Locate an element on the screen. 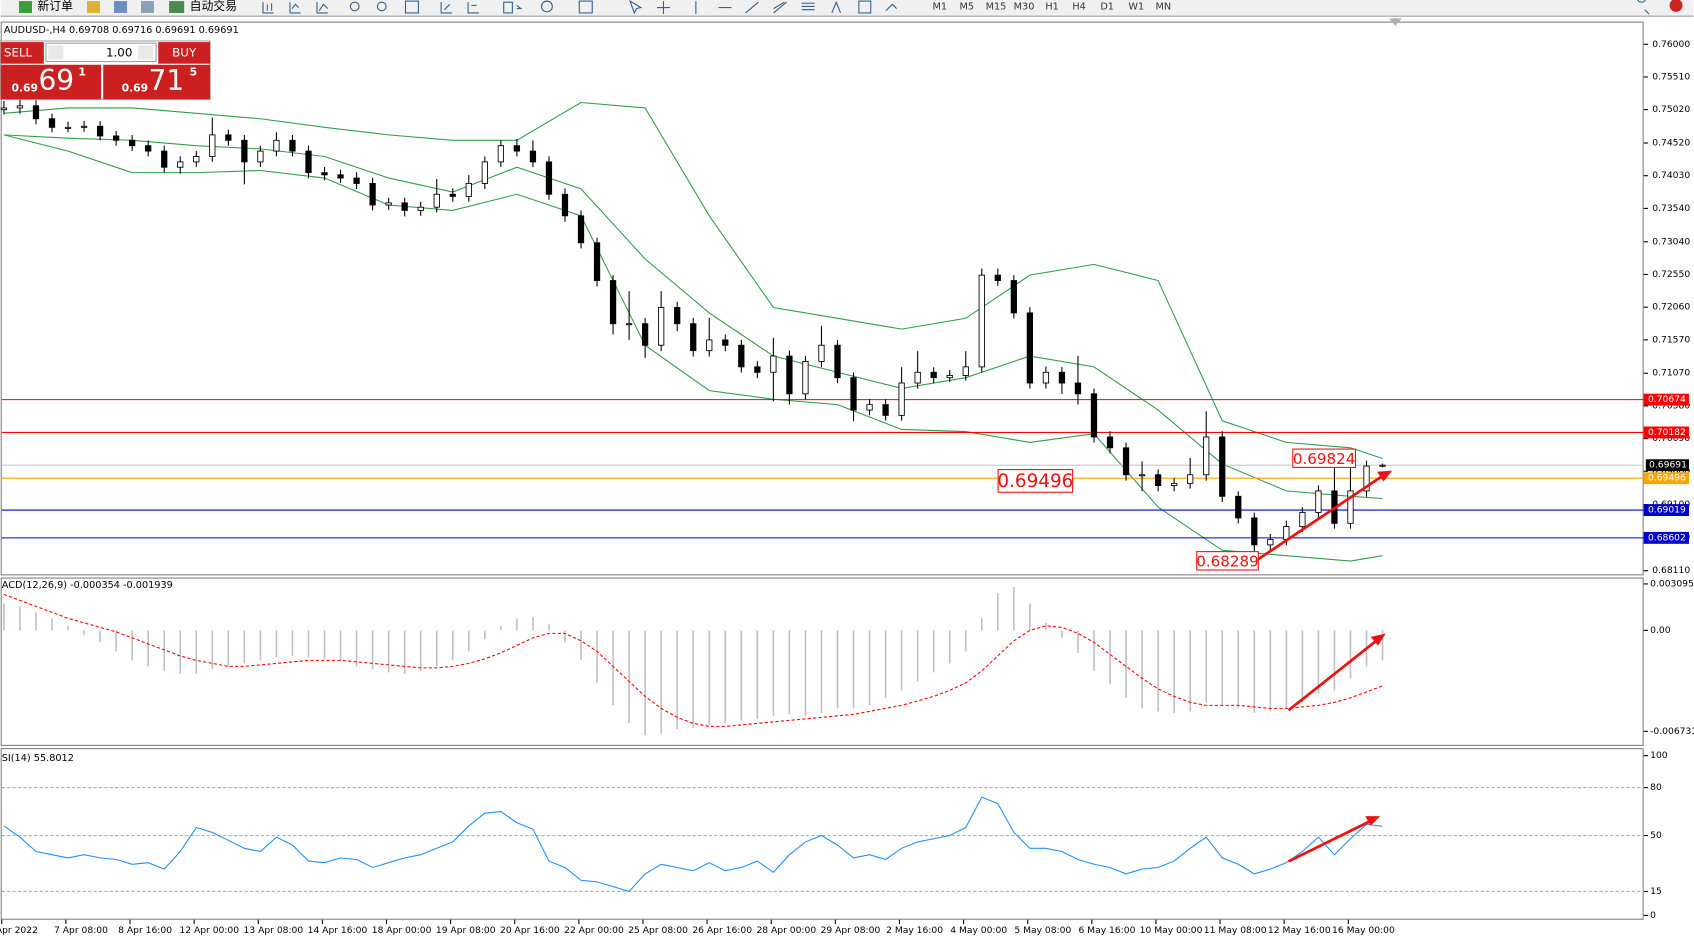 The image size is (1694, 937). sell-price-box is located at coordinates (51, 82).